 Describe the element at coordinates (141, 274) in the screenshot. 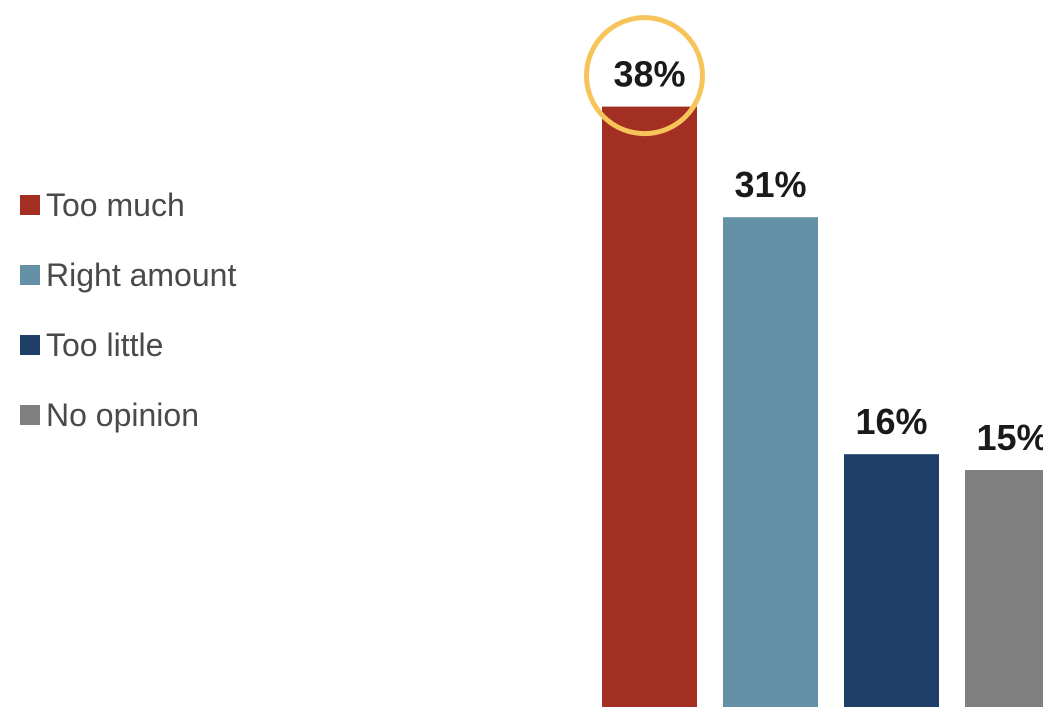

I see `legend-label-right-amount: Right amount` at that location.